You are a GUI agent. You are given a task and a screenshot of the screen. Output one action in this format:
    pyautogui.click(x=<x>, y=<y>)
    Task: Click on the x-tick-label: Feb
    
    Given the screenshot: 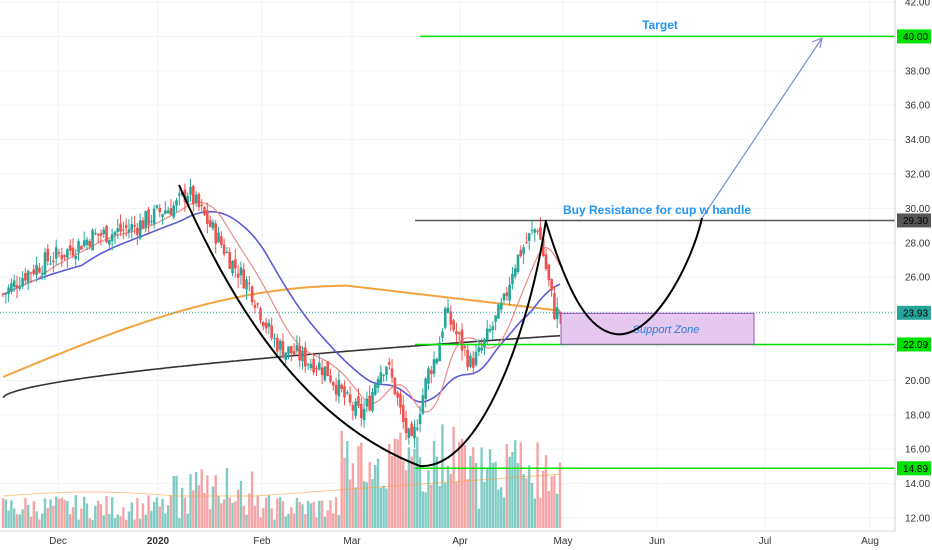 What is the action you would take?
    pyautogui.click(x=262, y=541)
    